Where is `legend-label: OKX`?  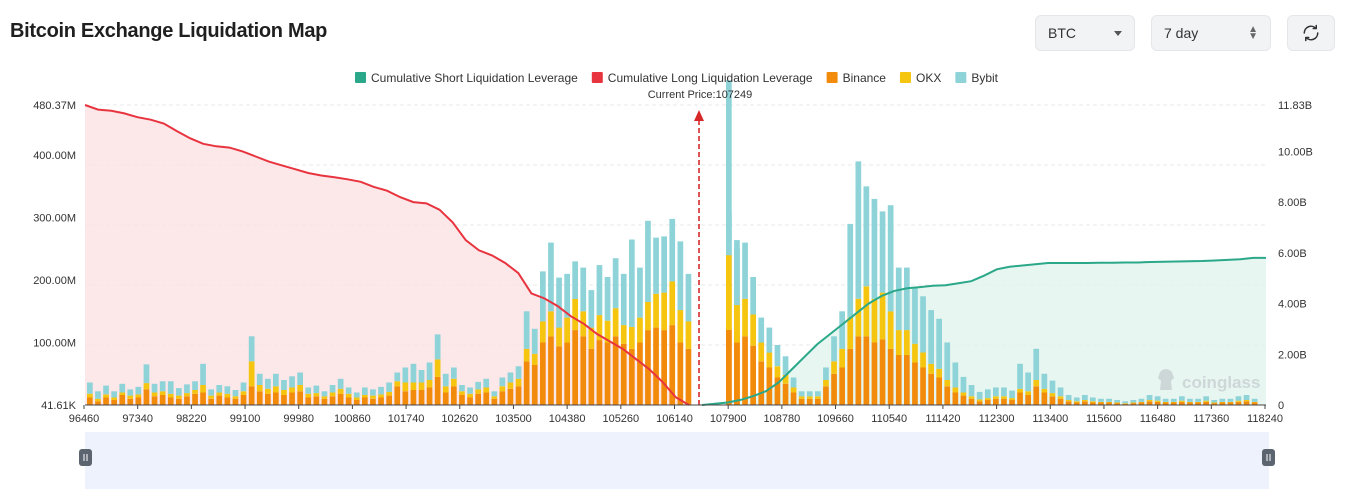
legend-label: OKX is located at coordinates (928, 78).